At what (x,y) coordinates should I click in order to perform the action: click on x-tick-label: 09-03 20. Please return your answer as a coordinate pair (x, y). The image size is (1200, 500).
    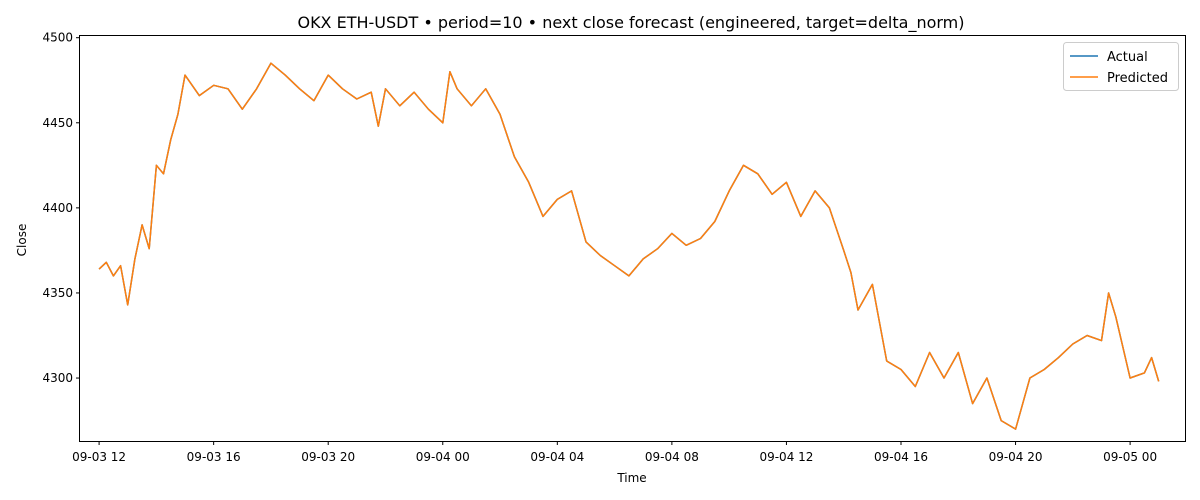
    Looking at the image, I should click on (328, 457).